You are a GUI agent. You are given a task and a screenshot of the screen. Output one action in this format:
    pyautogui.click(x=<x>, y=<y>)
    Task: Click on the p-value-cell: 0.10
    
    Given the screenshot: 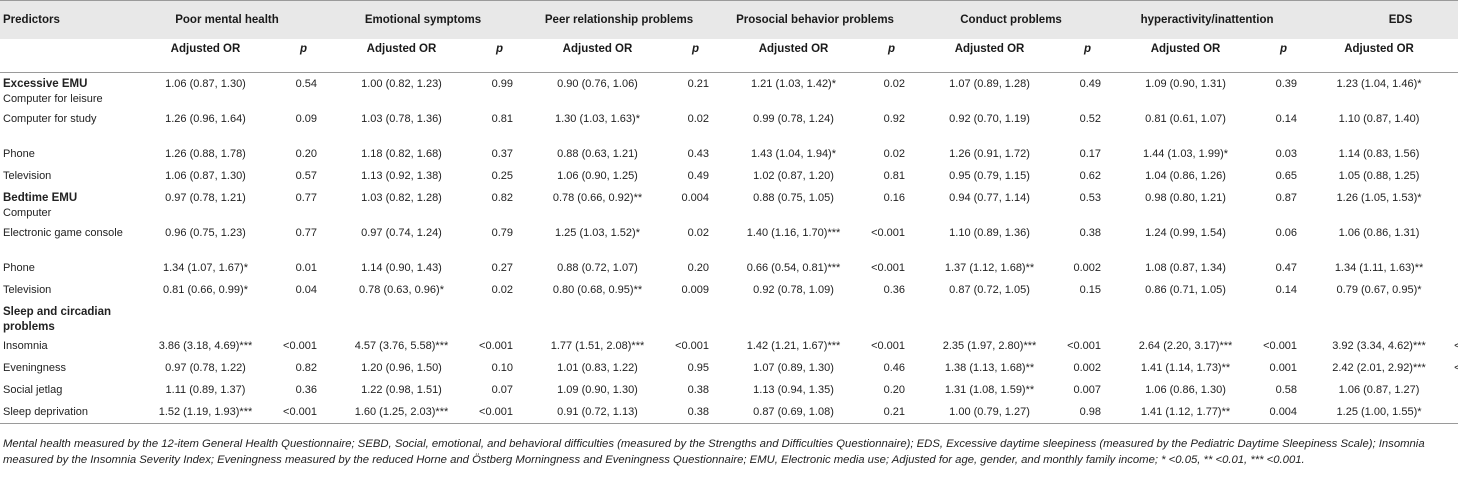 What is the action you would take?
    pyautogui.click(x=502, y=368)
    